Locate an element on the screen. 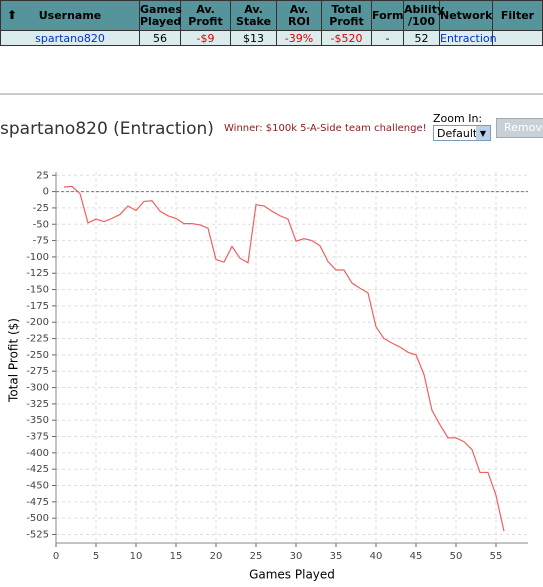 This screenshot has width=543, height=587. data-cell: -$9 is located at coordinates (205, 38).